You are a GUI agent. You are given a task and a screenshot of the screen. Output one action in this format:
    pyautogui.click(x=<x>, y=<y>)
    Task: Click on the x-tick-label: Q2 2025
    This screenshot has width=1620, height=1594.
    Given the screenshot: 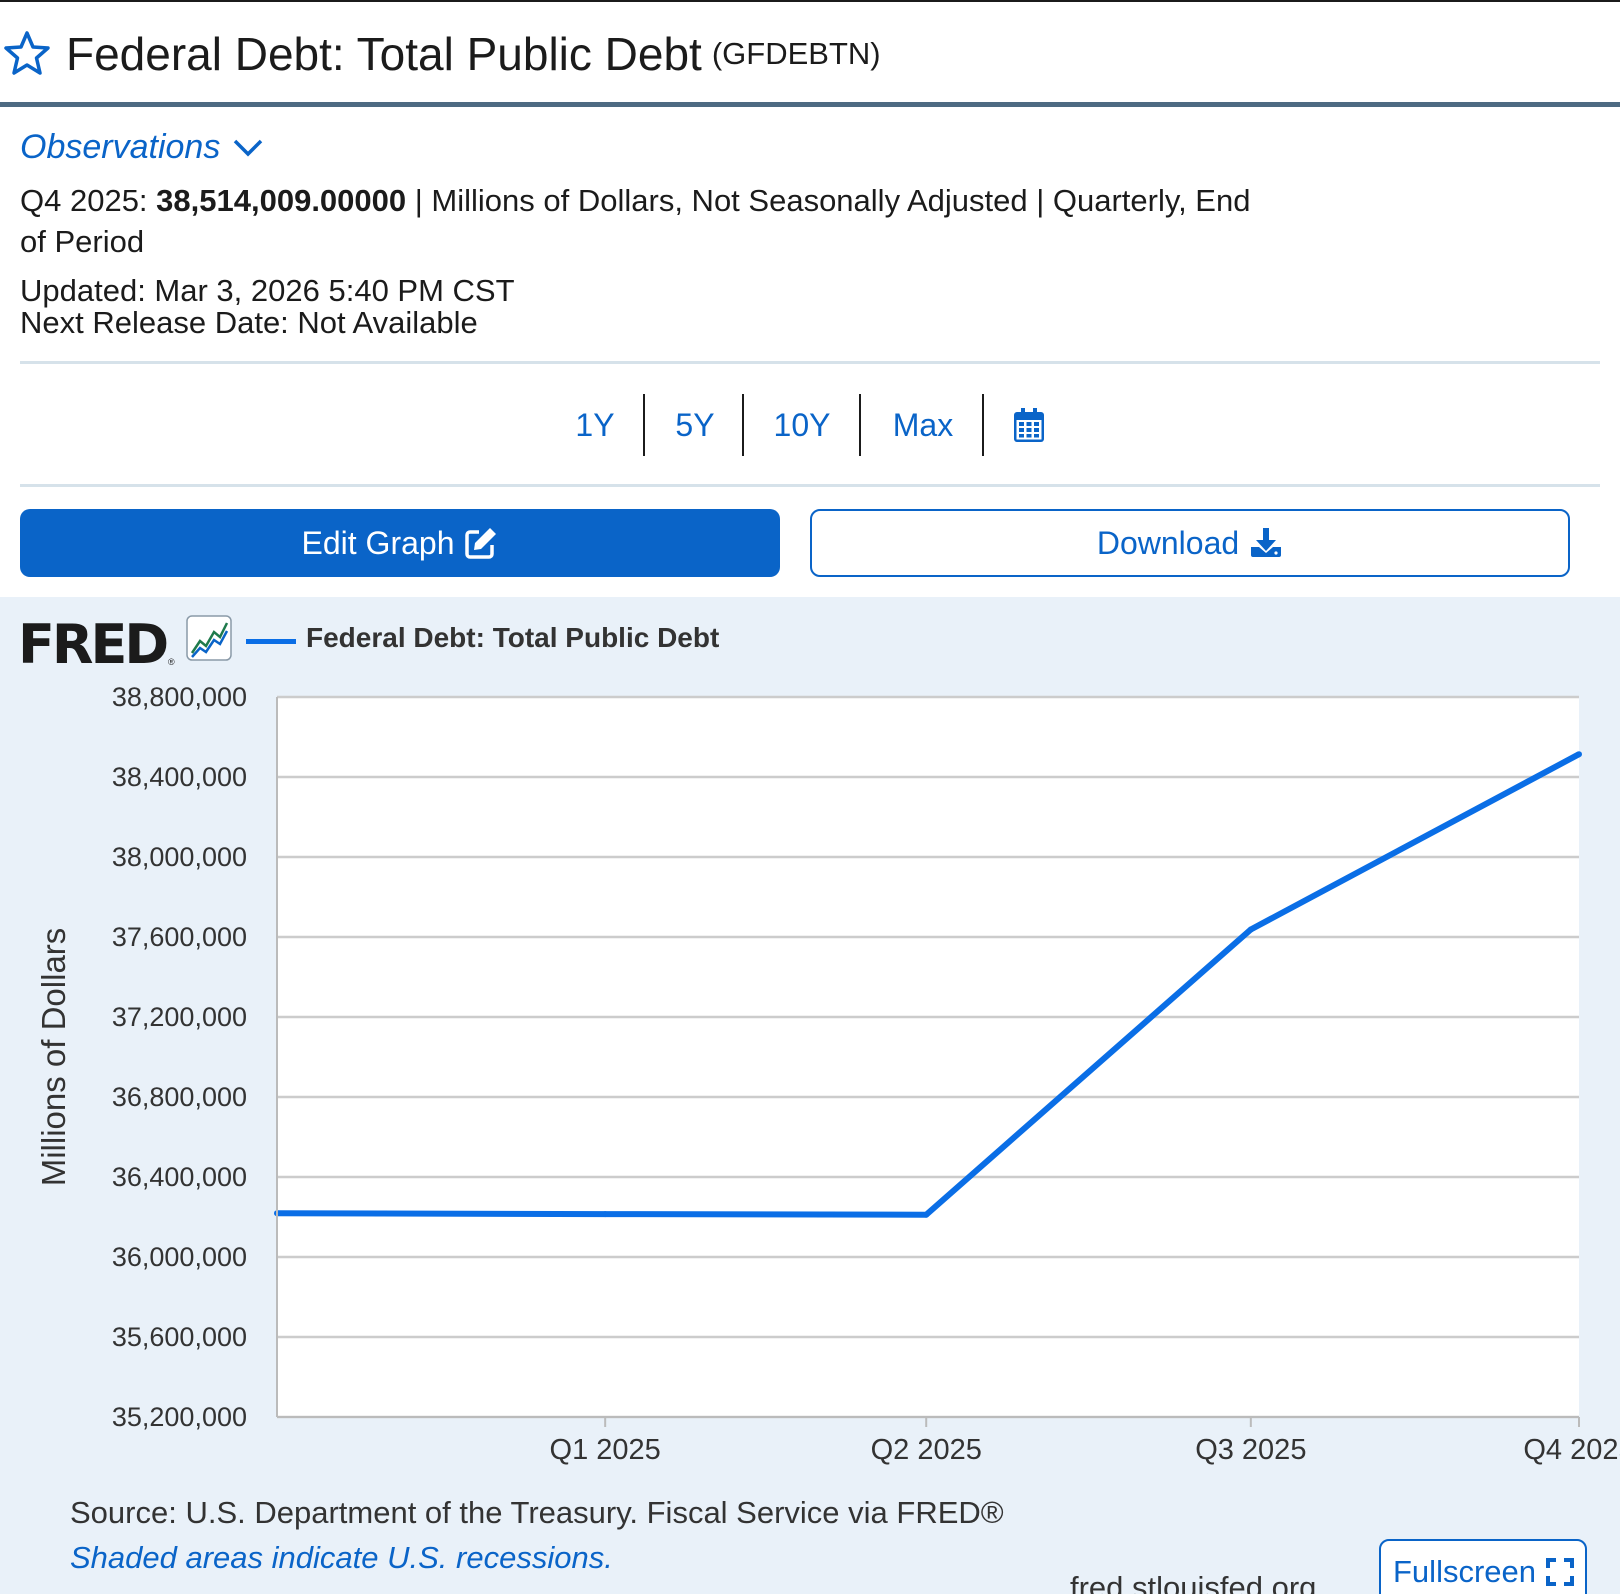 What is the action you would take?
    pyautogui.click(x=926, y=1450)
    